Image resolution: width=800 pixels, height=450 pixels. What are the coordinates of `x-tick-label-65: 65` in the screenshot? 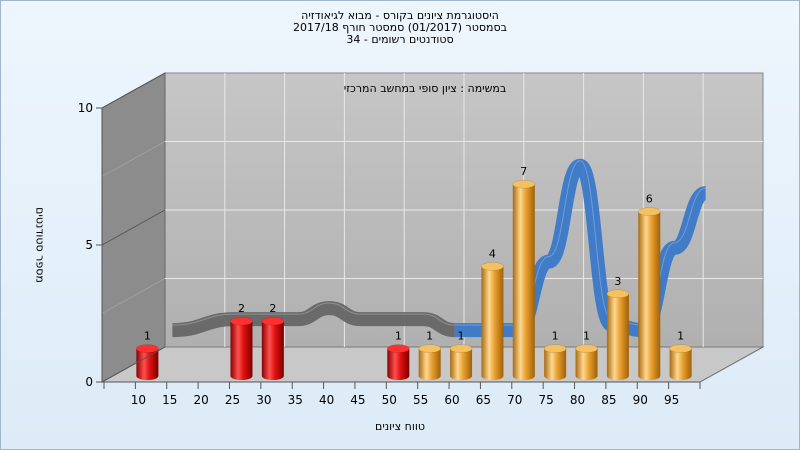 It's located at (483, 400).